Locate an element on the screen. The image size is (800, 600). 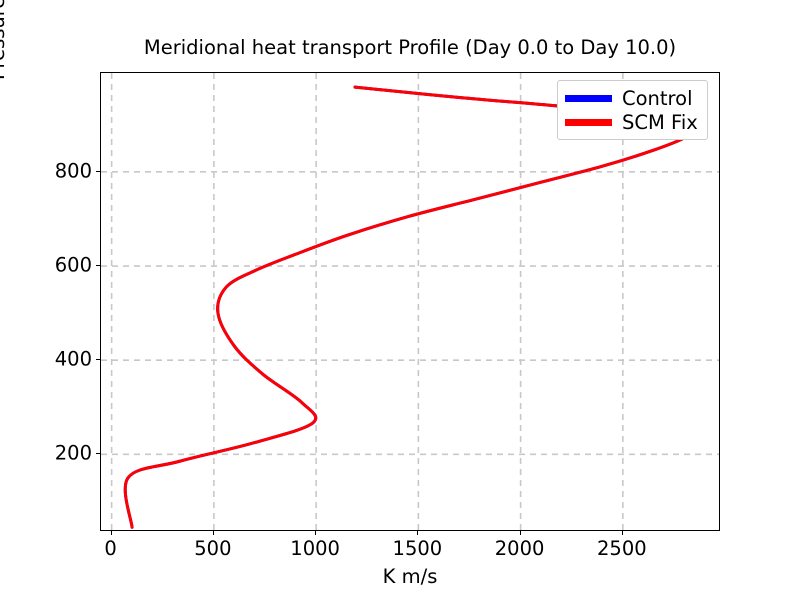
y-axis-label: Pressure (hPa) is located at coordinates (4, 40).